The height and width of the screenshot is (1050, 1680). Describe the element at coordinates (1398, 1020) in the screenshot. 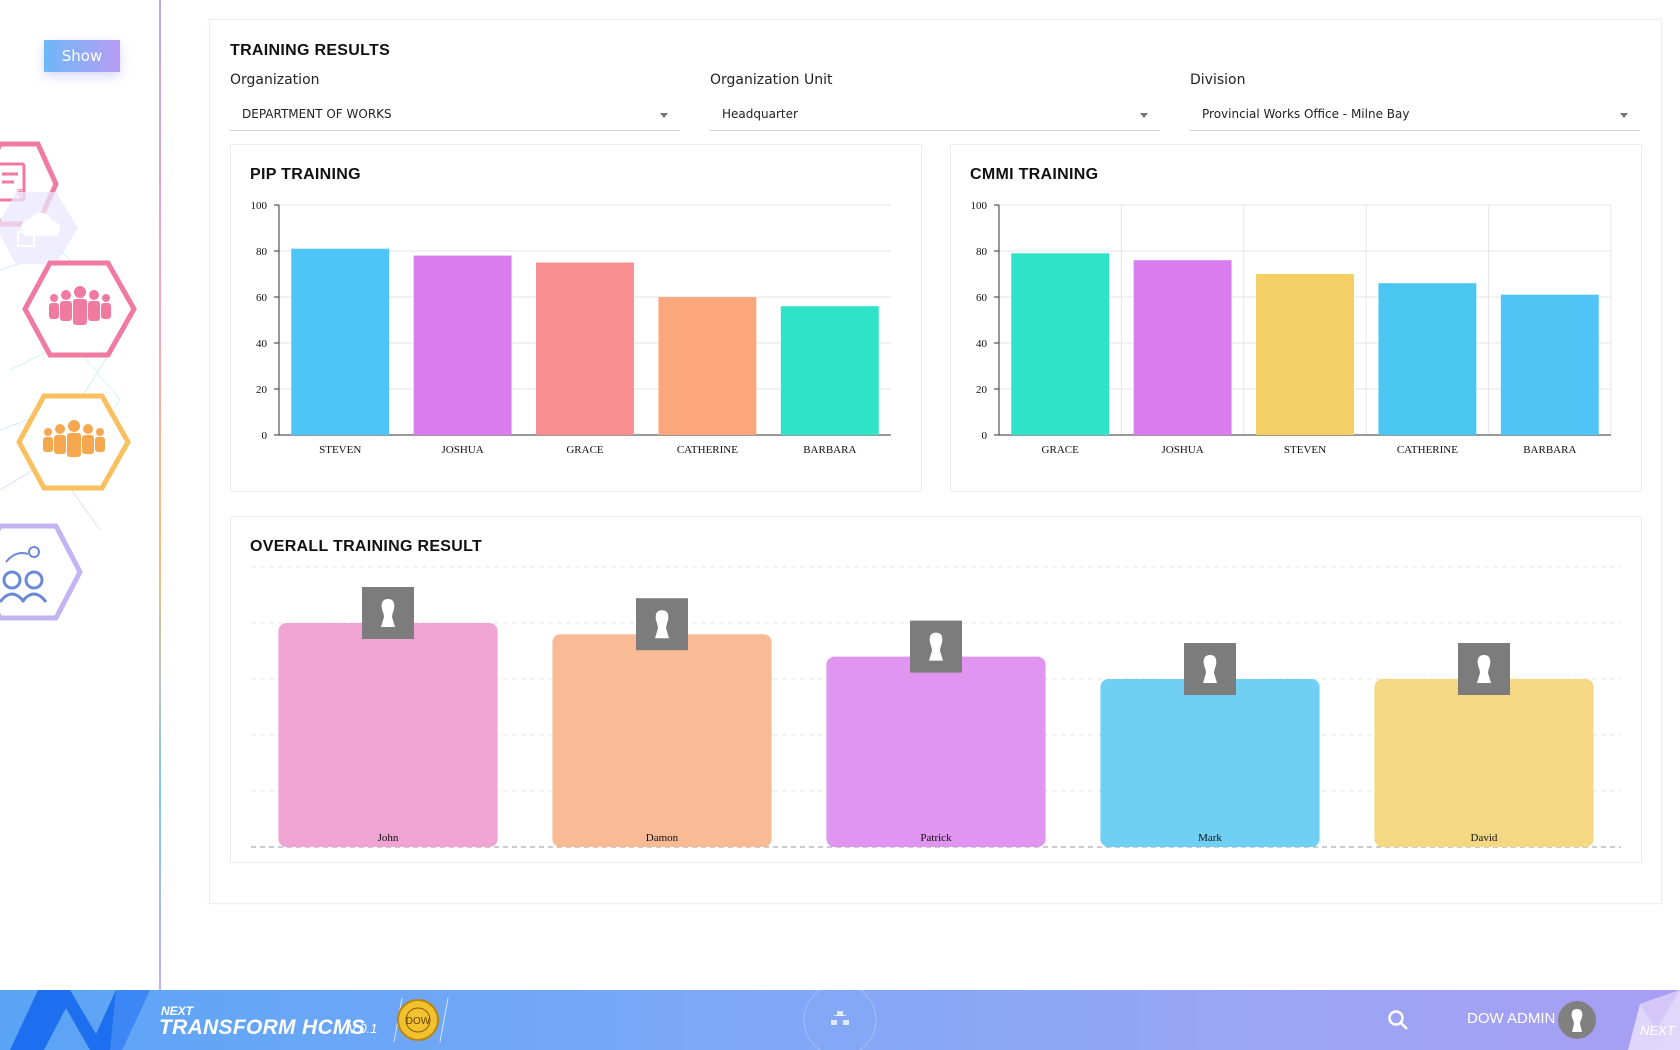

I see `search-icon` at that location.